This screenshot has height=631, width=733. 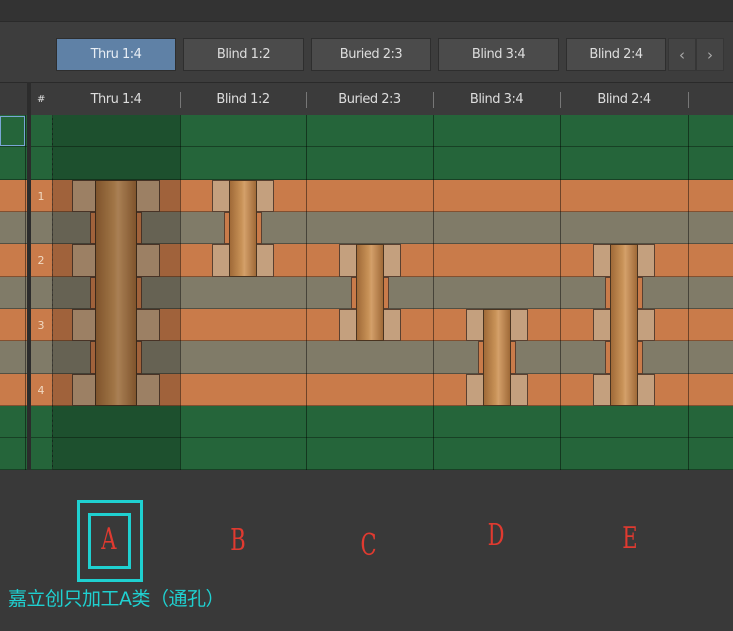 I want to click on tab-blind-1-2: Blind 1:2, so click(x=243, y=54).